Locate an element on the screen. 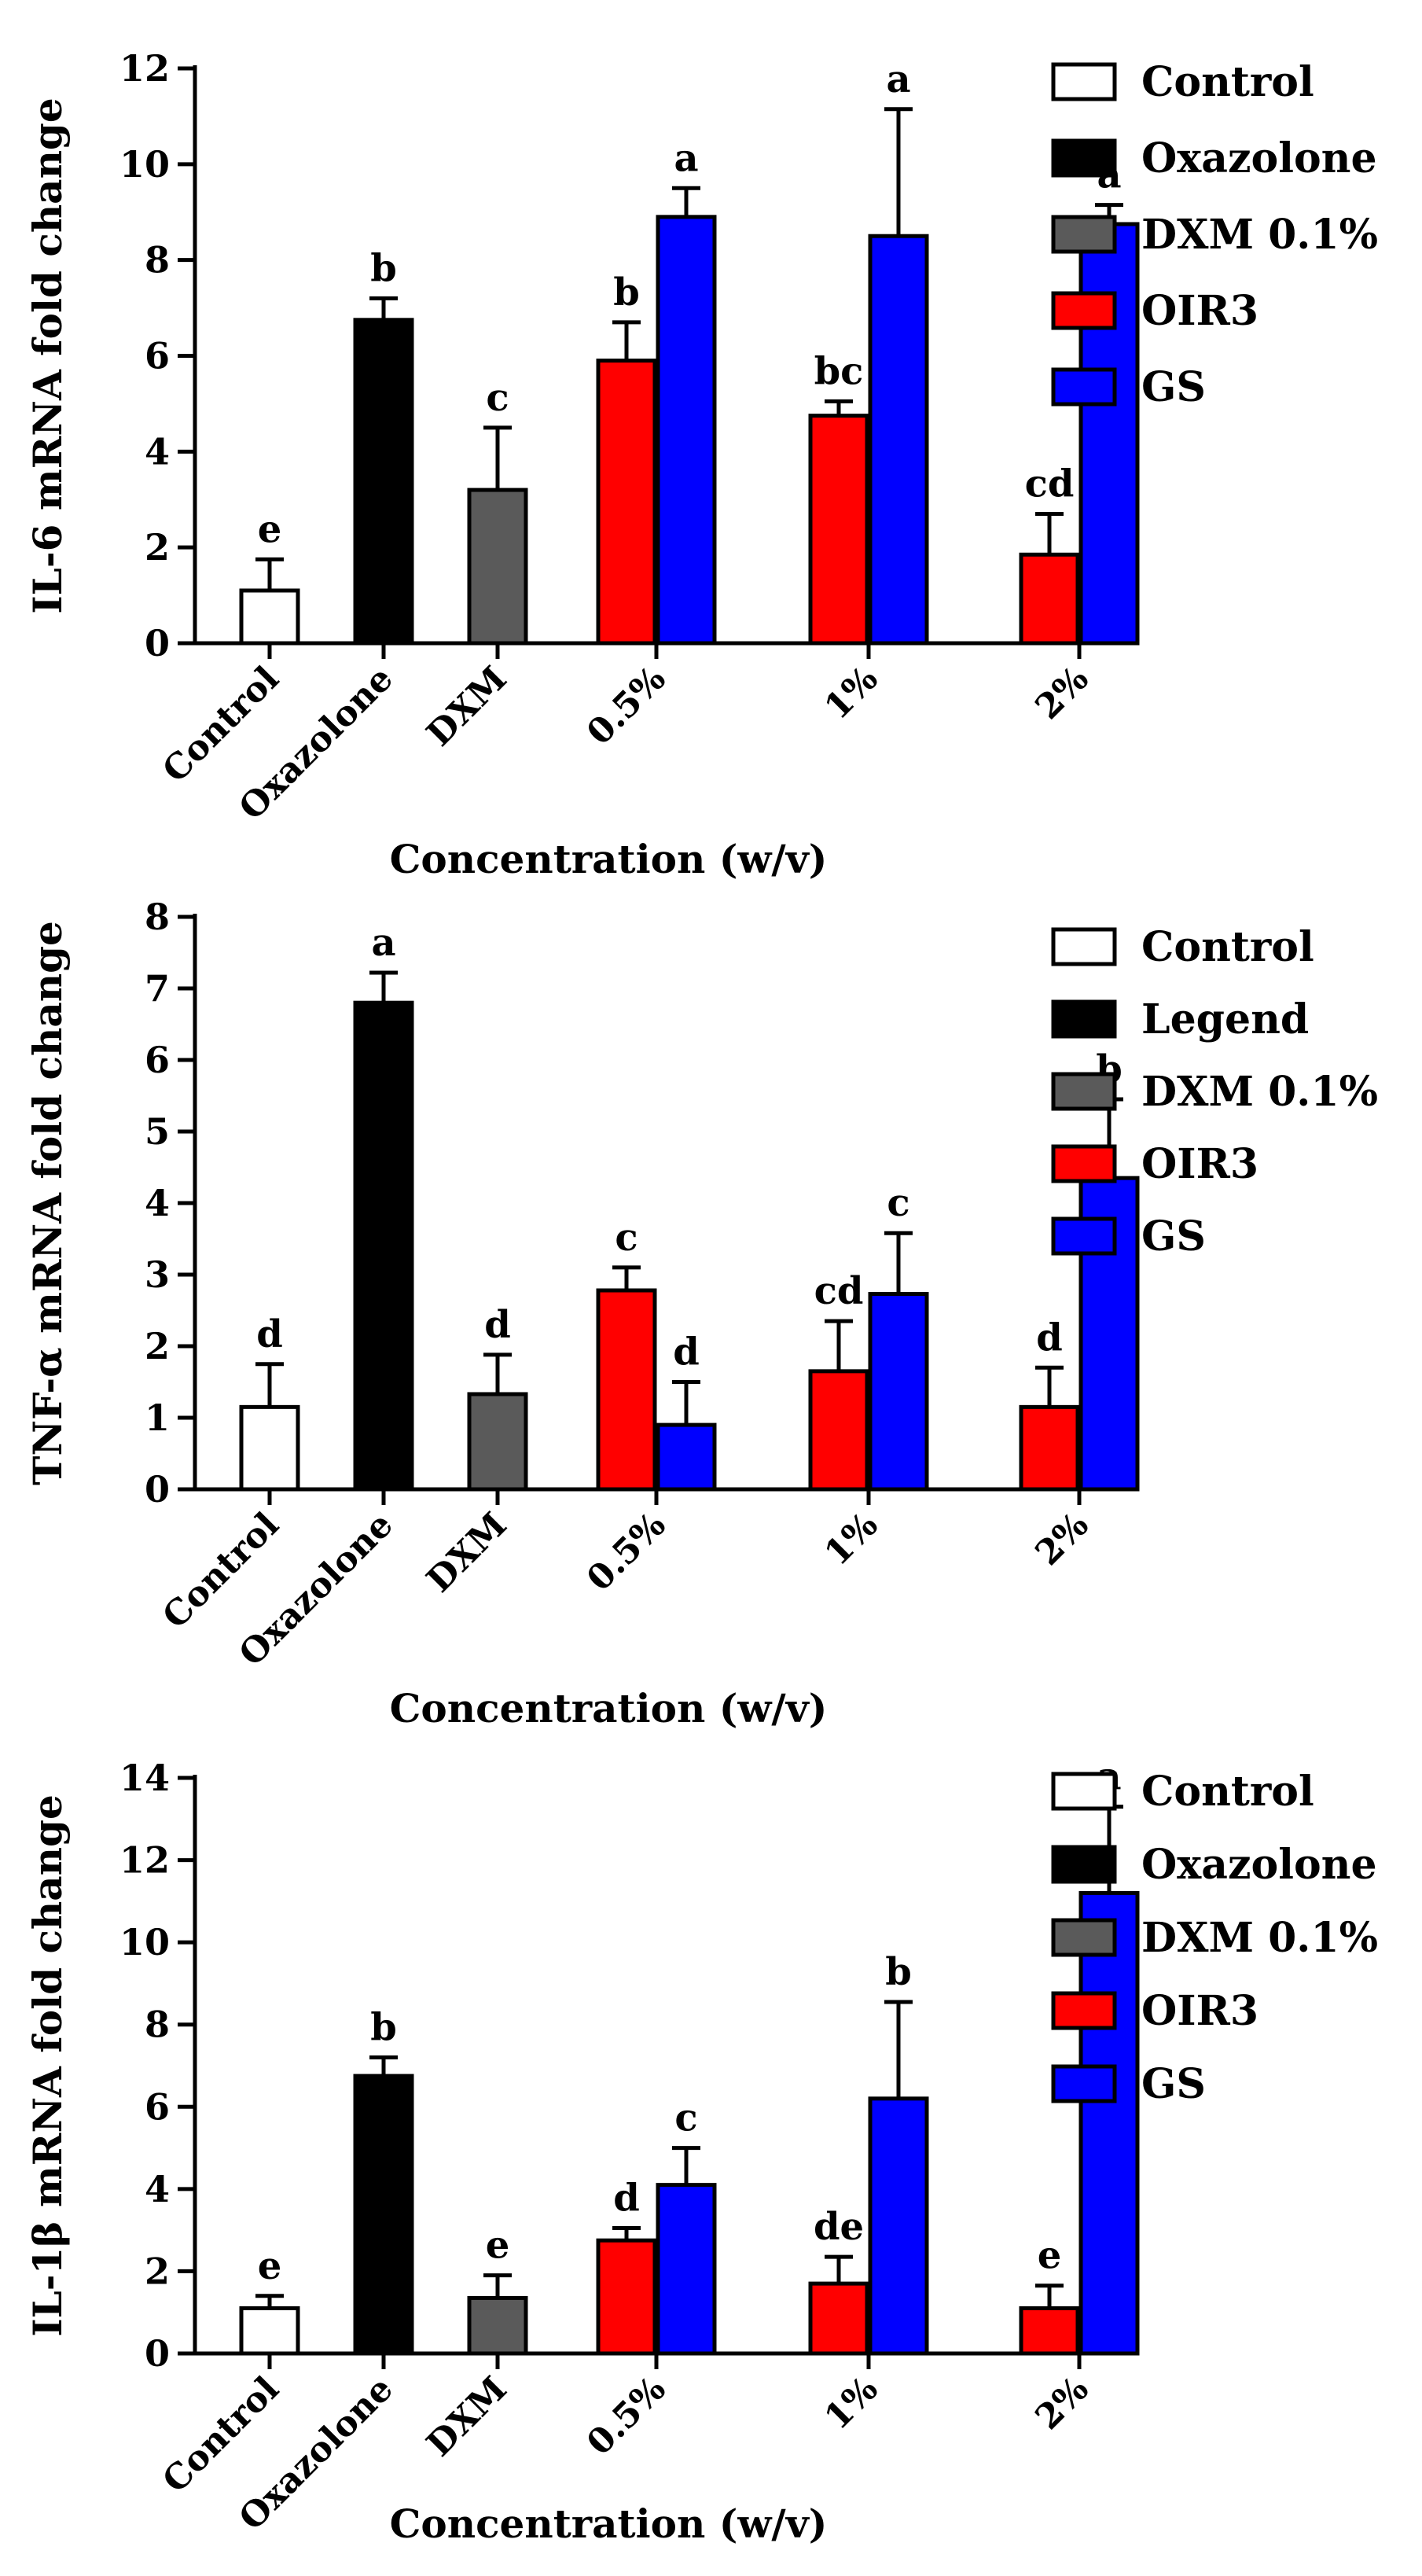 The height and width of the screenshot is (2576, 1422). legend-label: OIR3 is located at coordinates (1199, 2011).